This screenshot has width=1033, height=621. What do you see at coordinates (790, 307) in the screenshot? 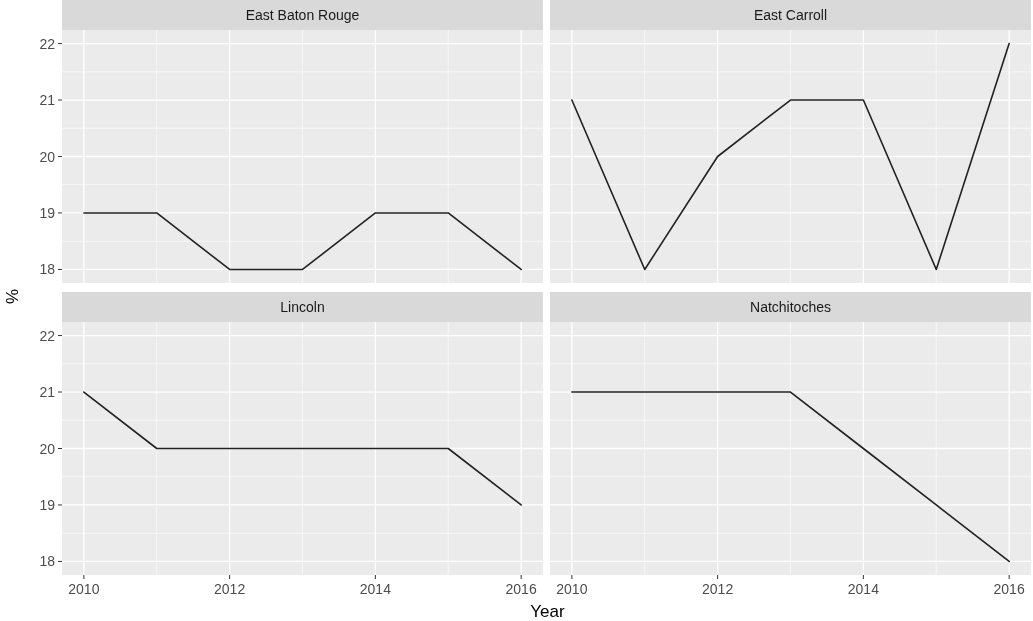
I see `chart-title: Natchitoches` at bounding box center [790, 307].